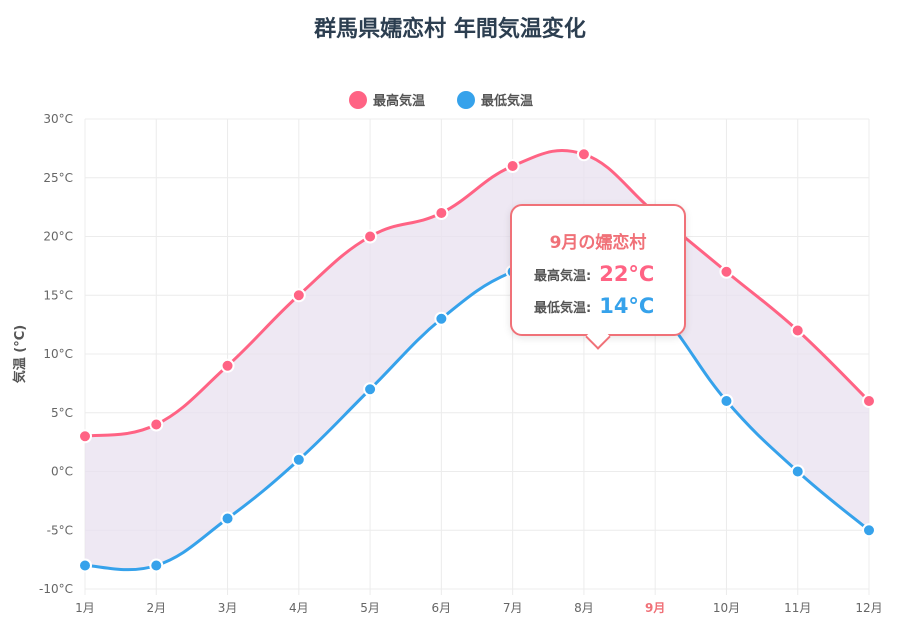 This screenshot has width=901, height=644. Describe the element at coordinates (156, 565) in the screenshot. I see `data-point-low-2月` at that location.